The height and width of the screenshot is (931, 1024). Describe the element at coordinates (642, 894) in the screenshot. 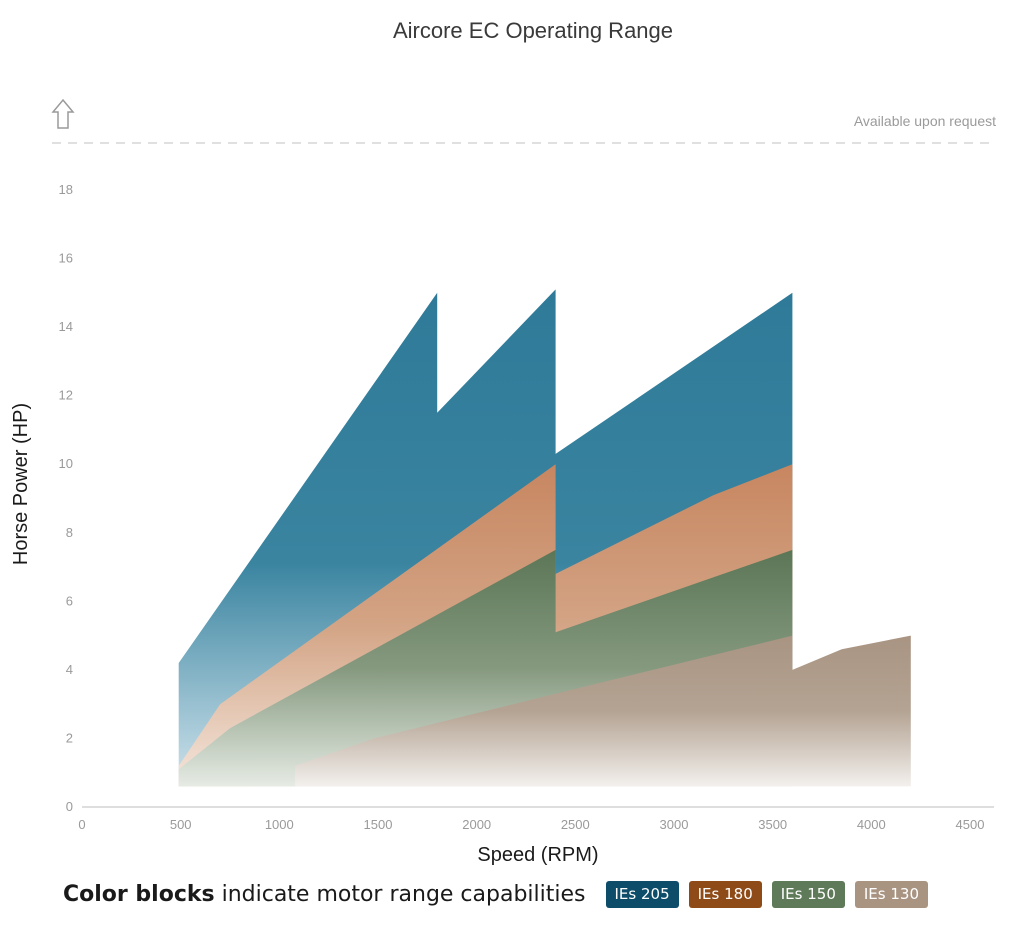

I see `legend-item-ies-205: IEs 205` at that location.